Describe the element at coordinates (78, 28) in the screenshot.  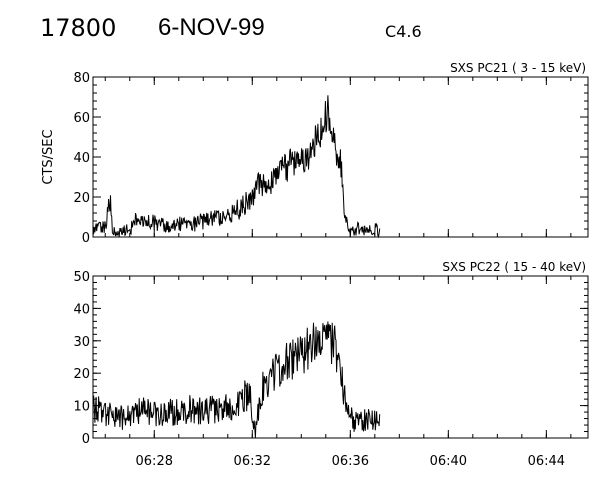
I see `event-number: 17800` at that location.